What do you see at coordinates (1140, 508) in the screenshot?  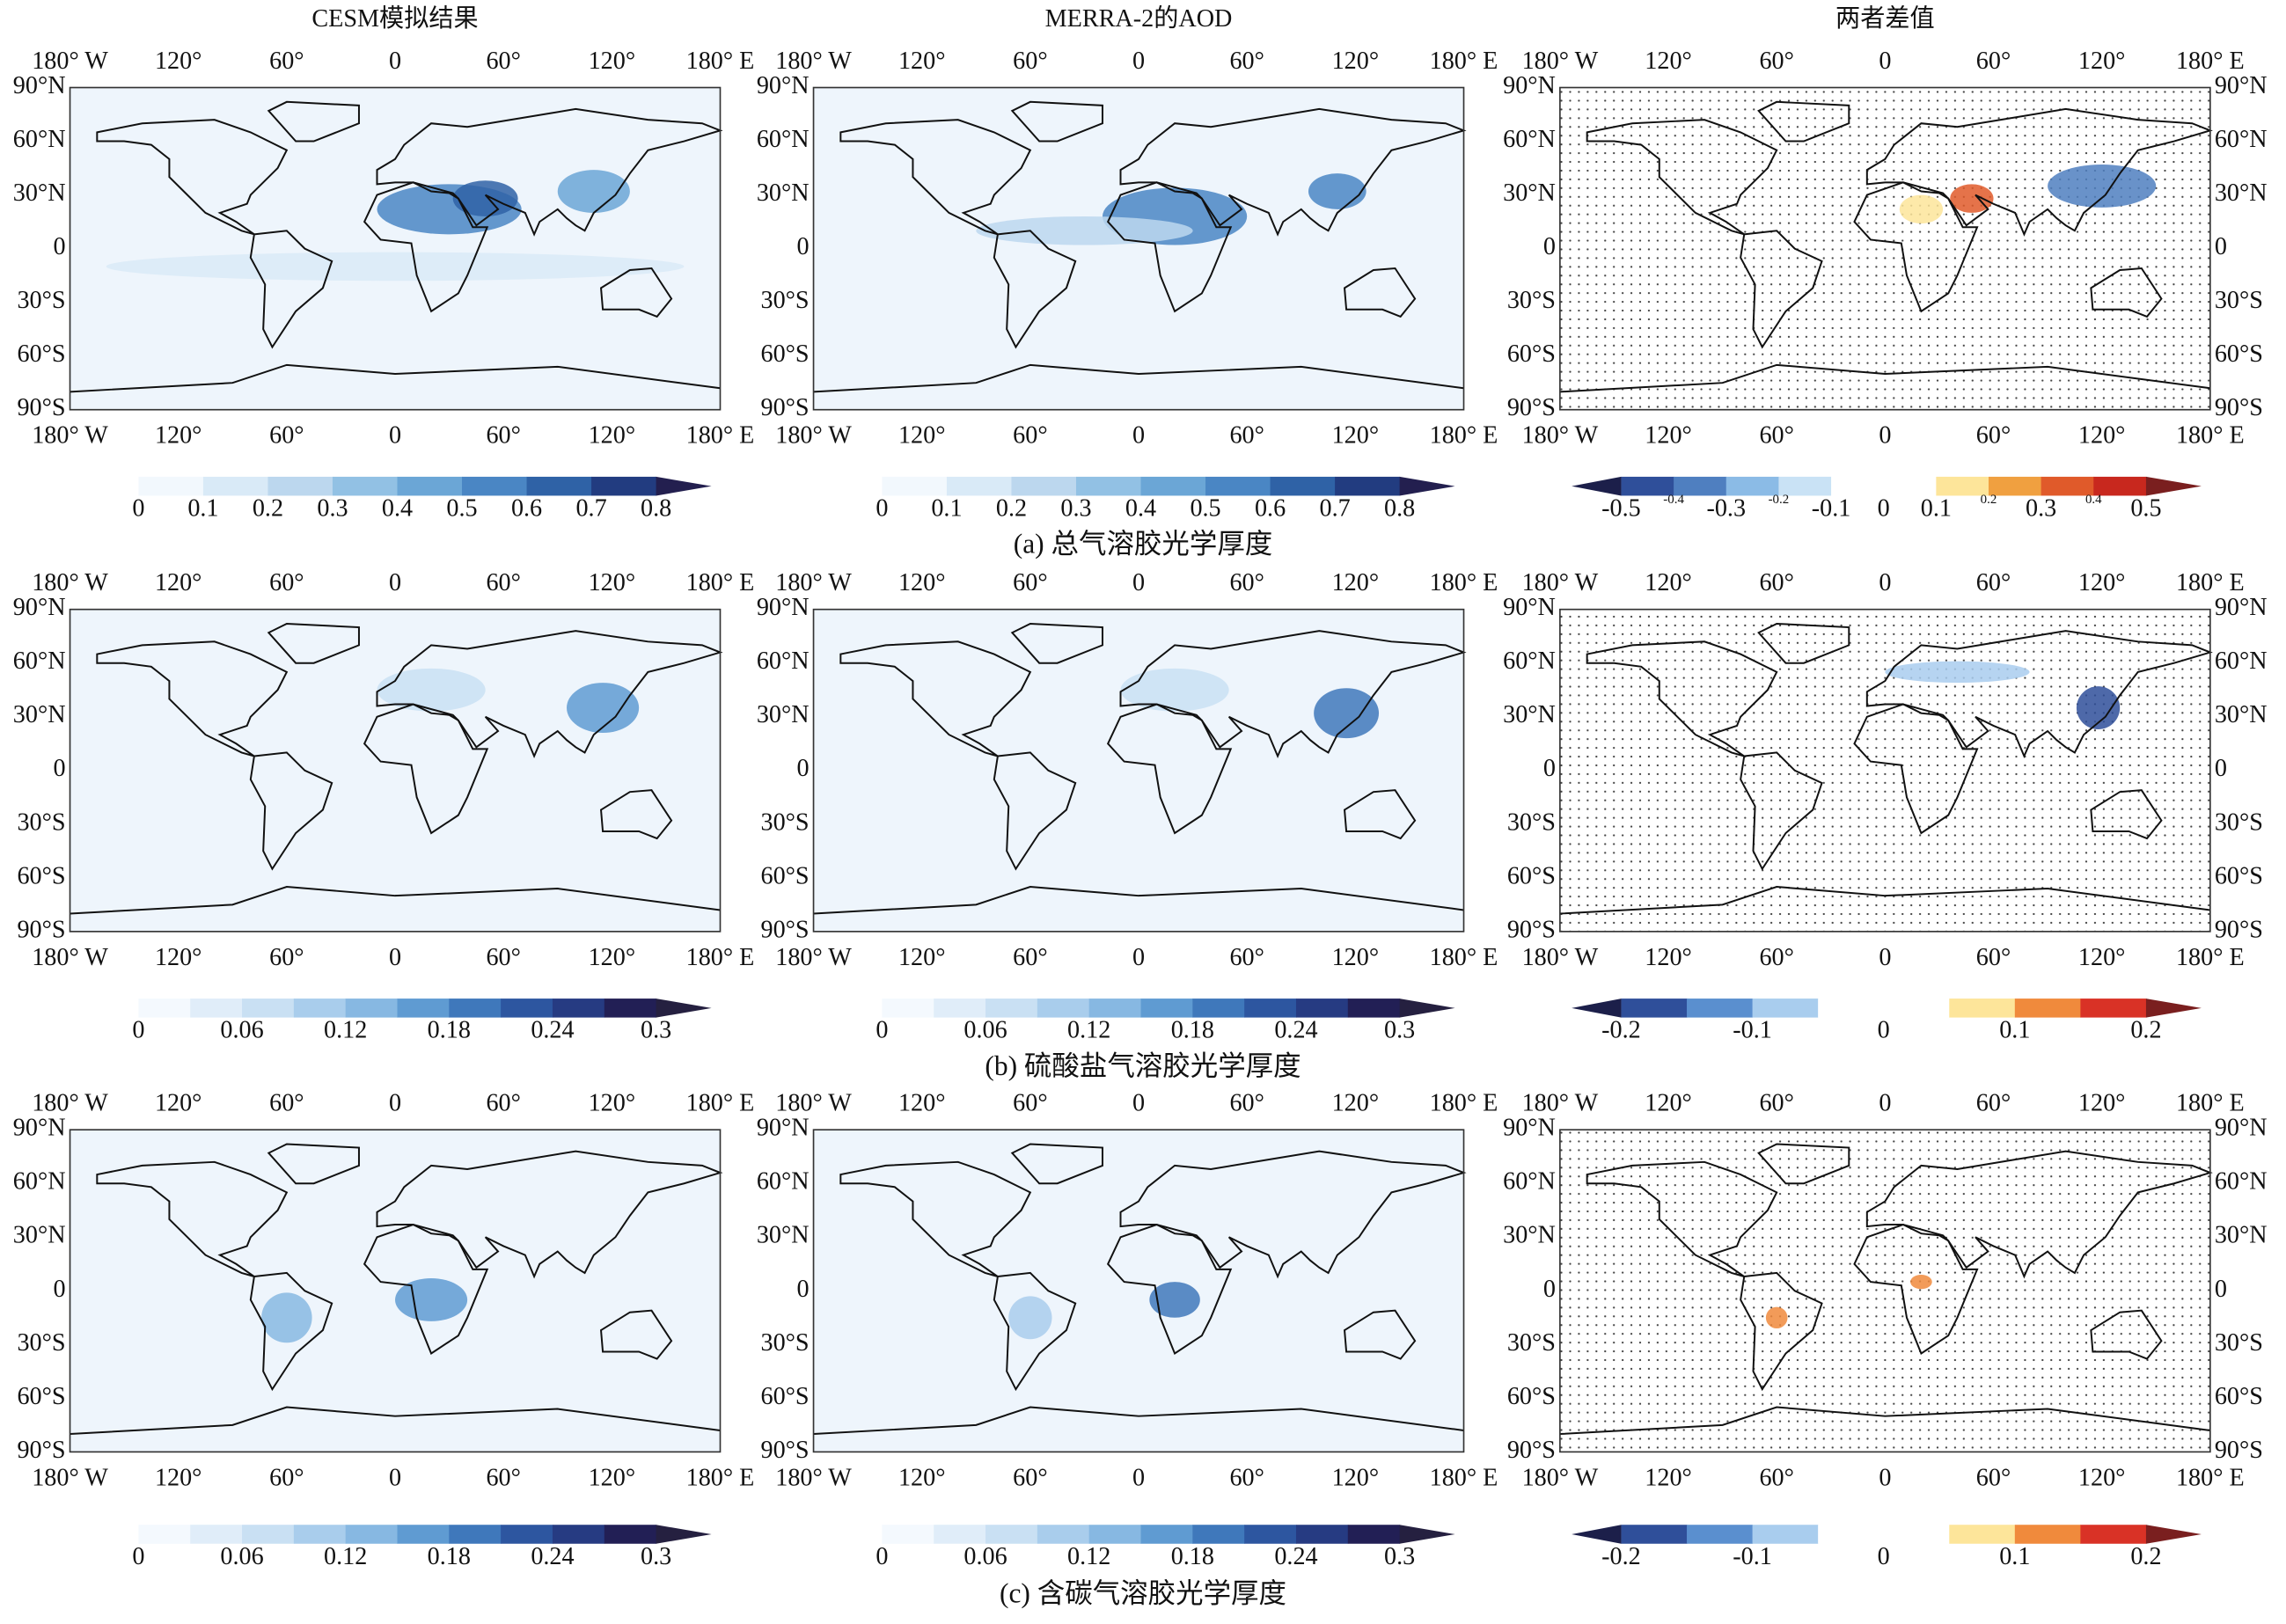 I see `colorbar-tick-label: 0.4` at bounding box center [1140, 508].